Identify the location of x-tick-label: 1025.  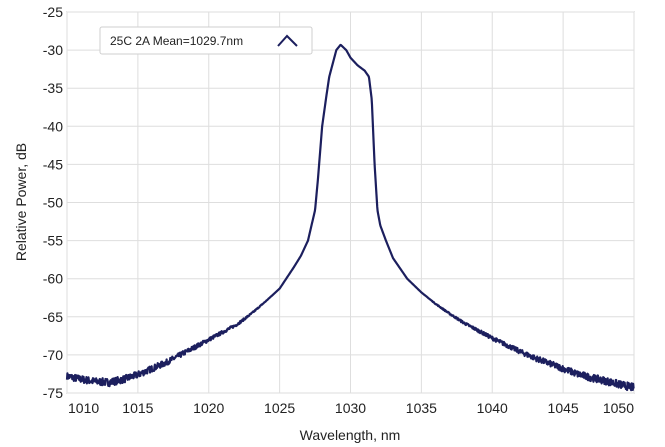
(279, 408).